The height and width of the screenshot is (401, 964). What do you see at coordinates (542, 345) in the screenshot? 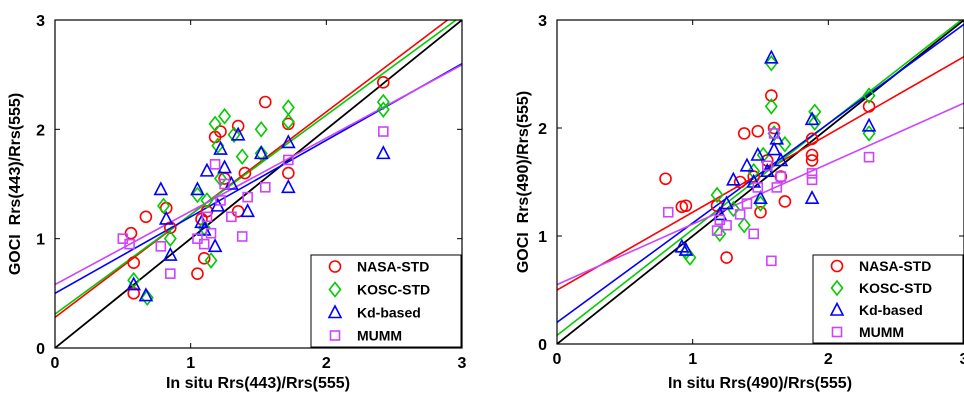
I see `y-tick-label: 0` at bounding box center [542, 345].